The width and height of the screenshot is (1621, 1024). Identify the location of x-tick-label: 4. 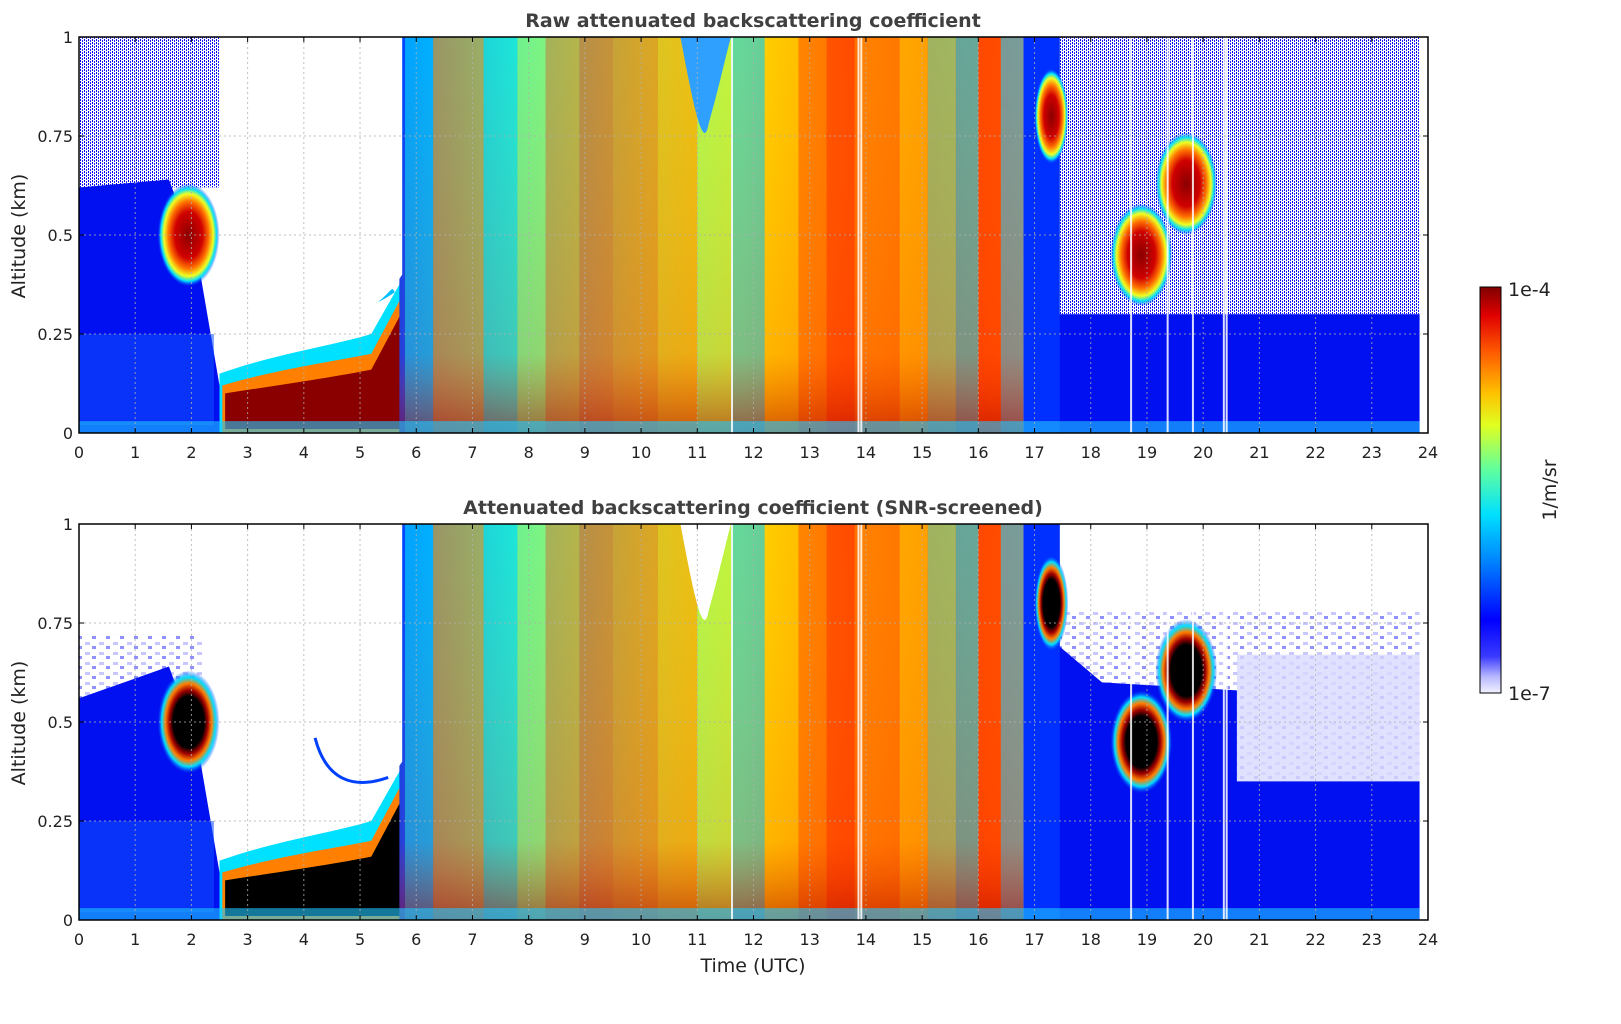
(304, 939).